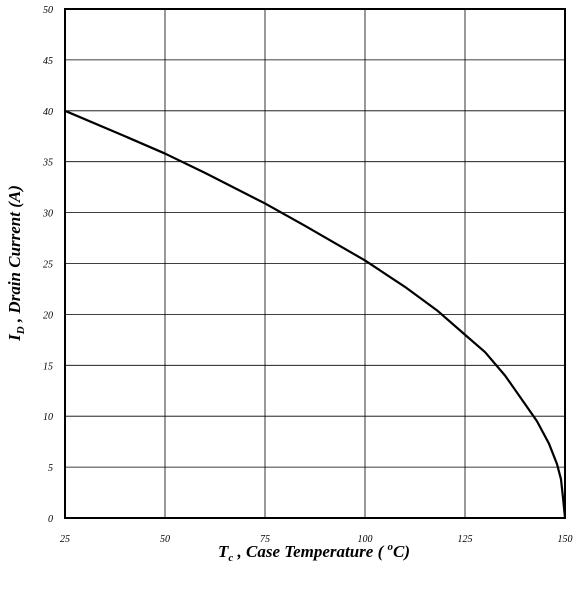 This screenshot has height=589, width=573. Describe the element at coordinates (48, 112) in the screenshot. I see `y-tick-label-40: 40` at that location.